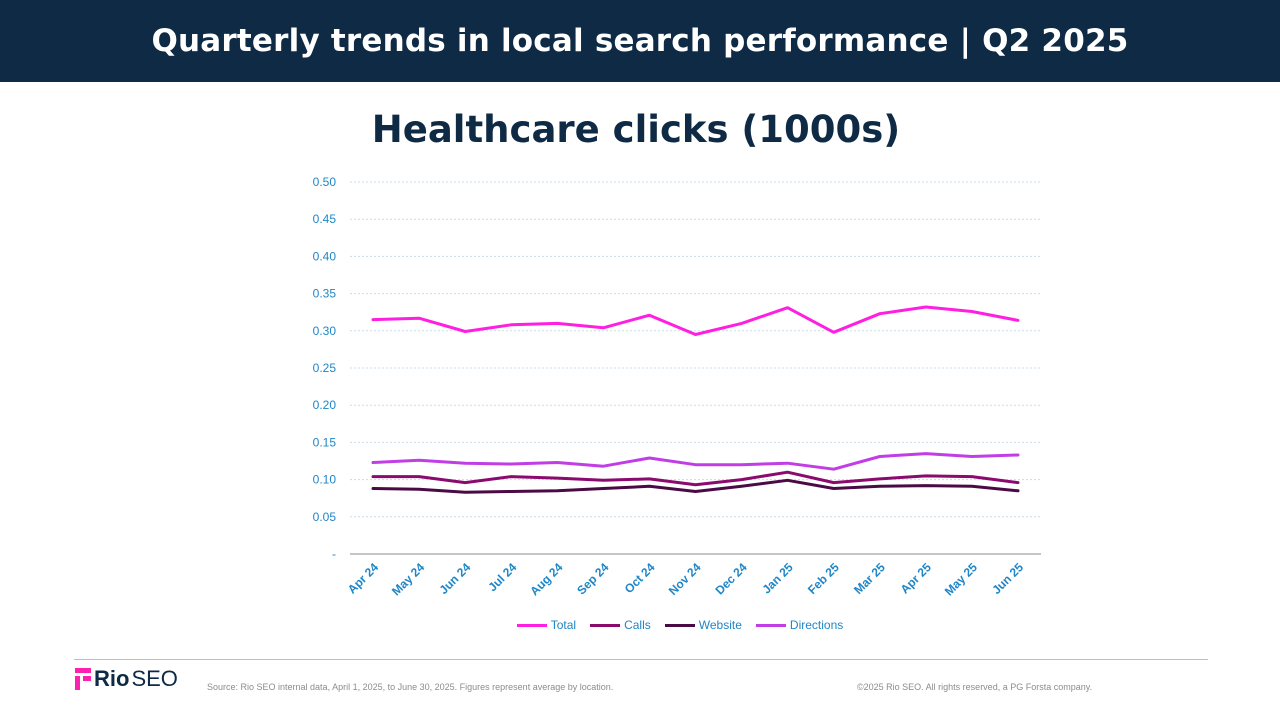 This screenshot has height=720, width=1280. I want to click on logo-text-bold: Rio, so click(112, 678).